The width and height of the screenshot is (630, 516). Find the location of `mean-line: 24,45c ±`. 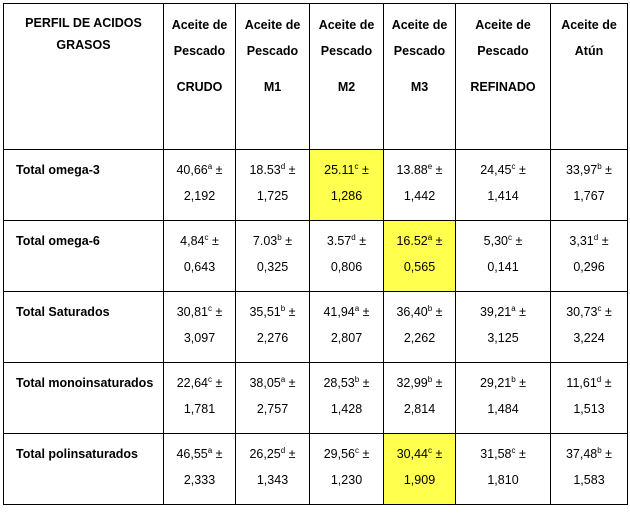

mean-line: 24,45c ± is located at coordinates (503, 170).